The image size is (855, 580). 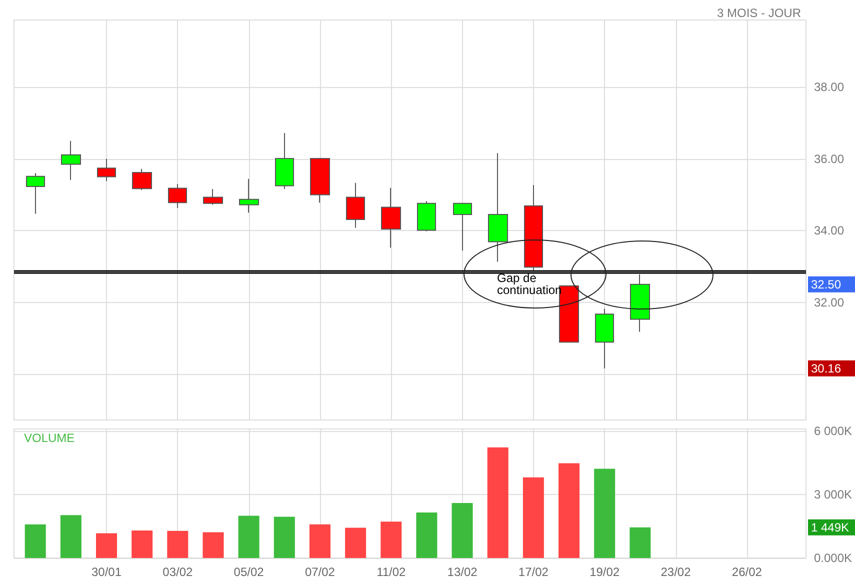 What do you see at coordinates (833, 558) in the screenshot?
I see `y-tick-label: 0.000K` at bounding box center [833, 558].